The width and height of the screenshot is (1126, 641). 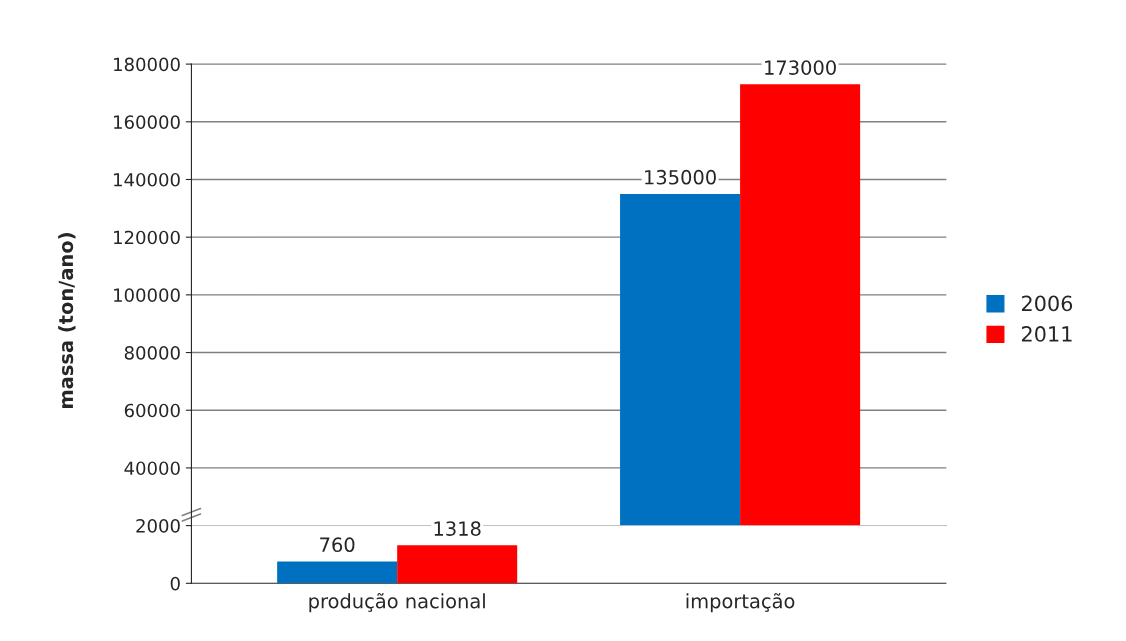 I want to click on data-label: 173000, so click(x=800, y=67).